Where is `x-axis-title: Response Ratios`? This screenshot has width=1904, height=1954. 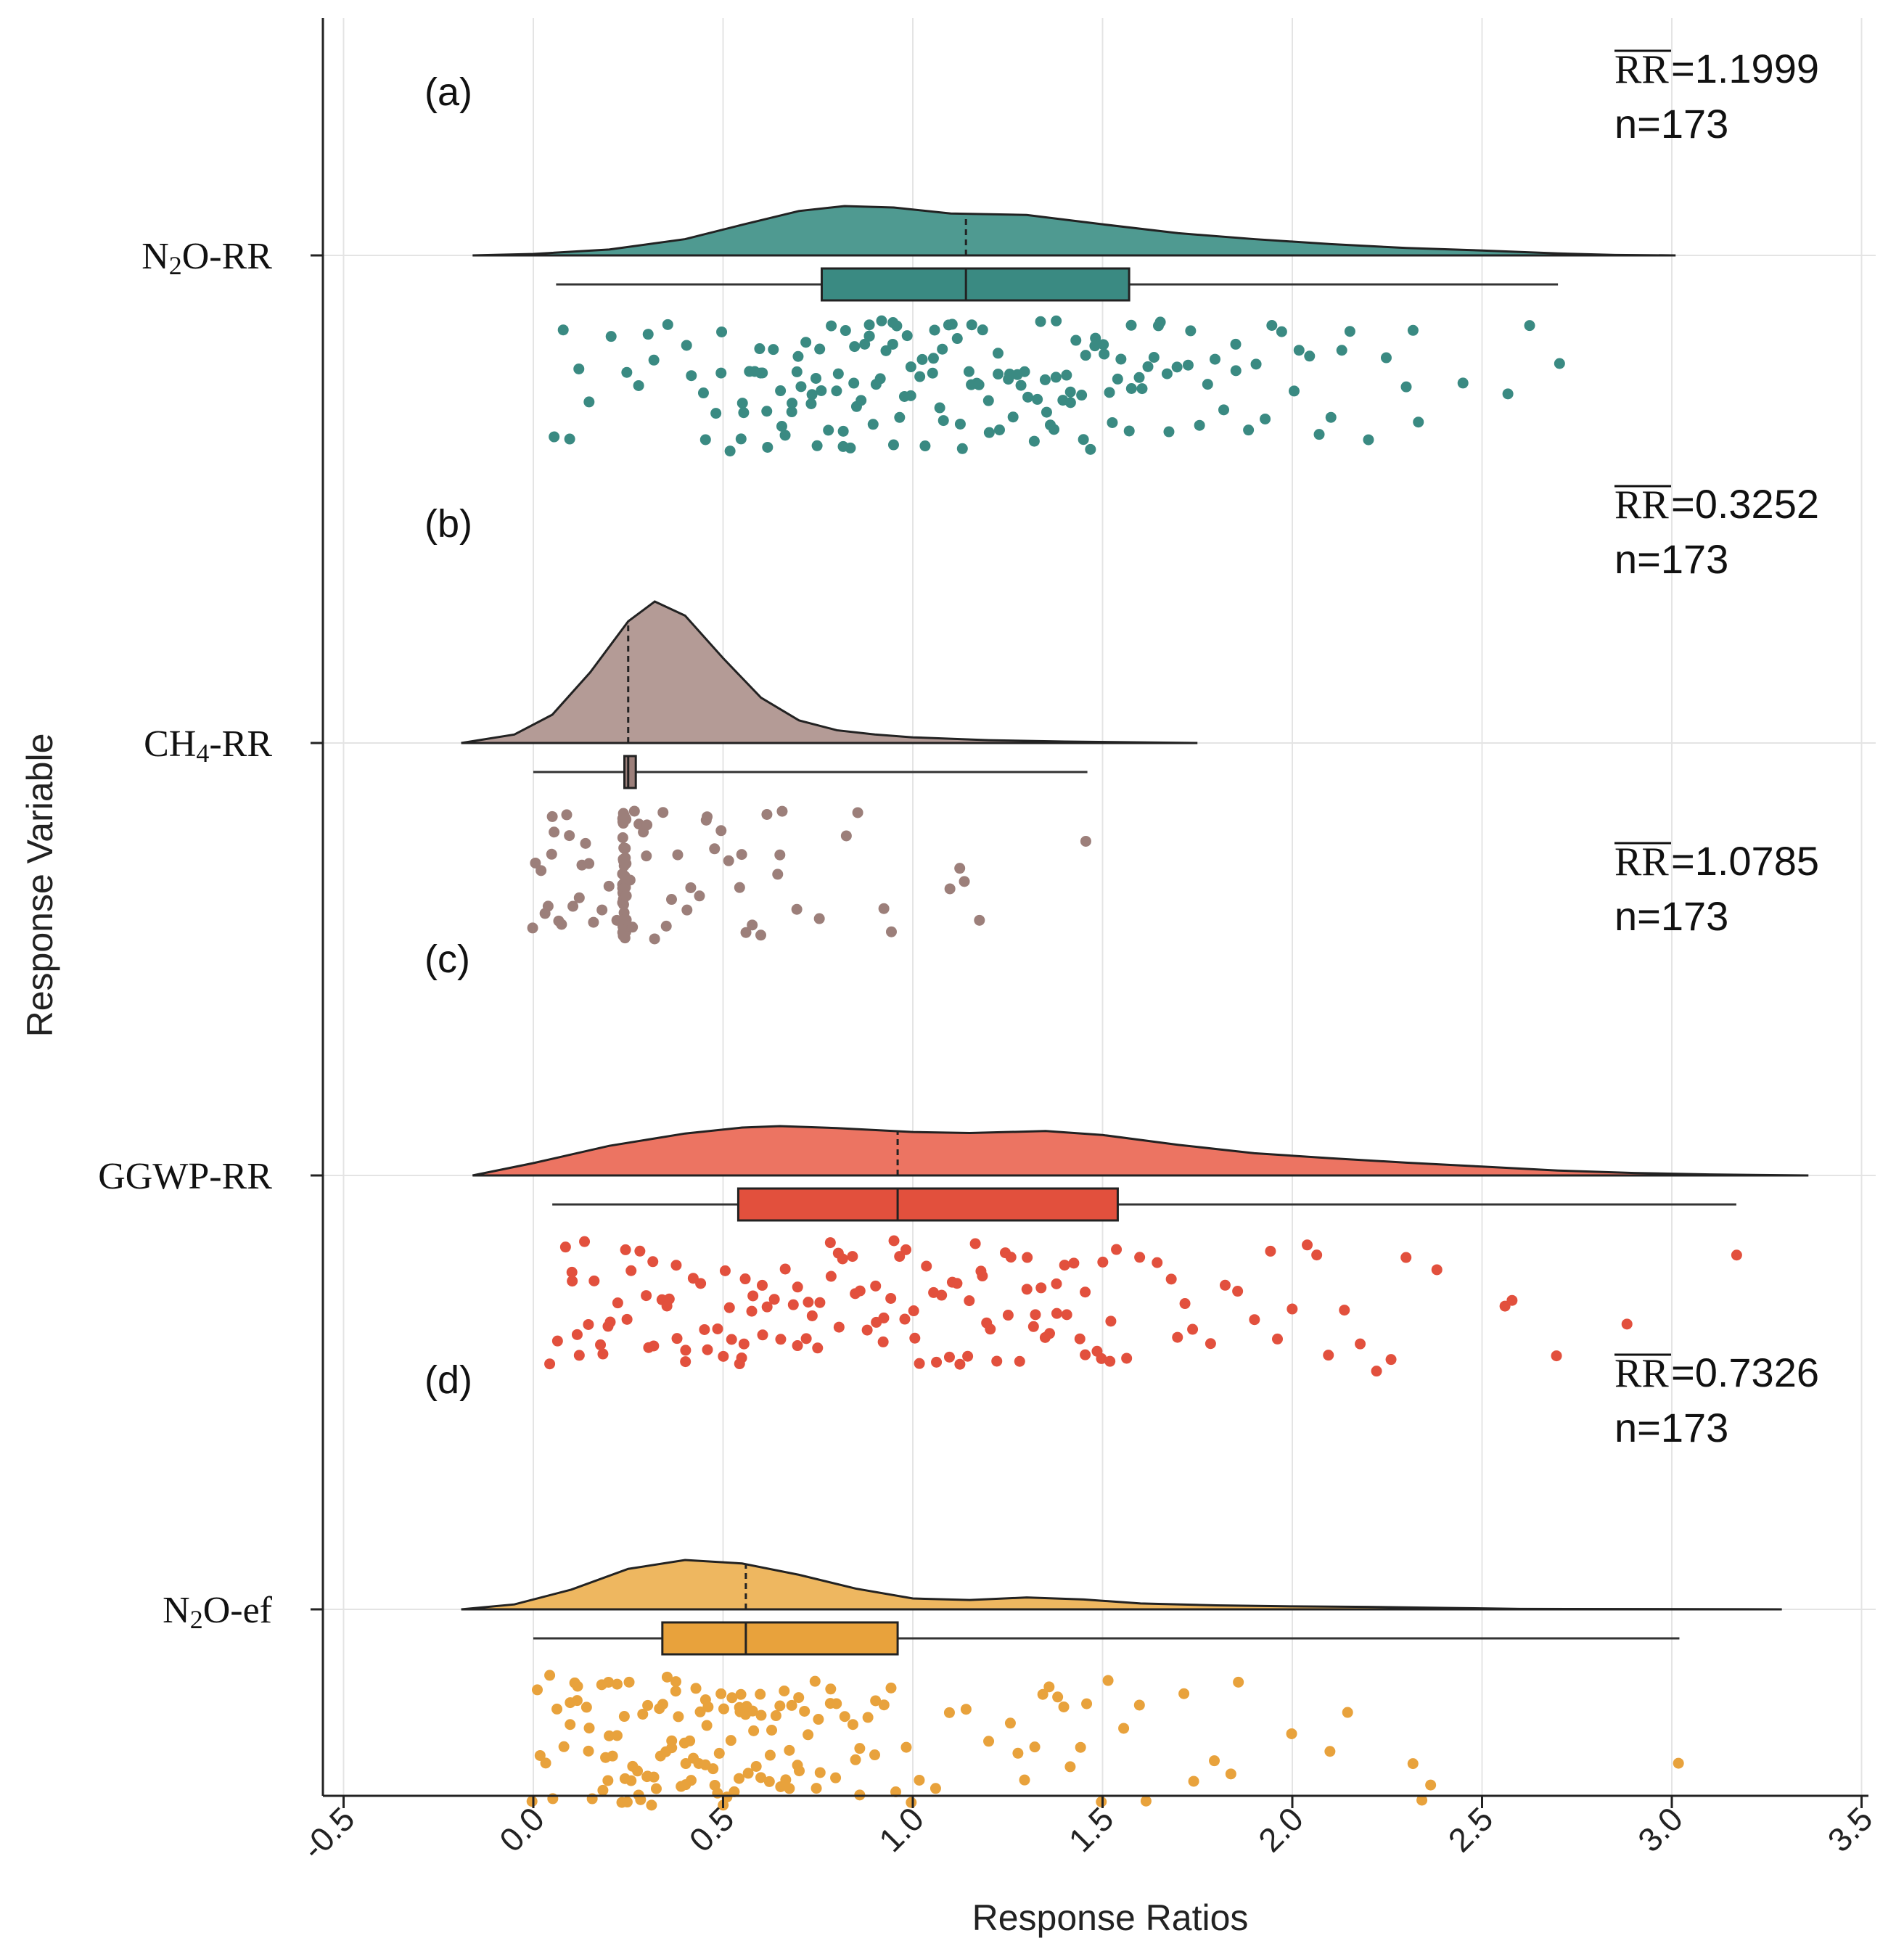
x-axis-title: Response Ratios is located at coordinates (1110, 1917).